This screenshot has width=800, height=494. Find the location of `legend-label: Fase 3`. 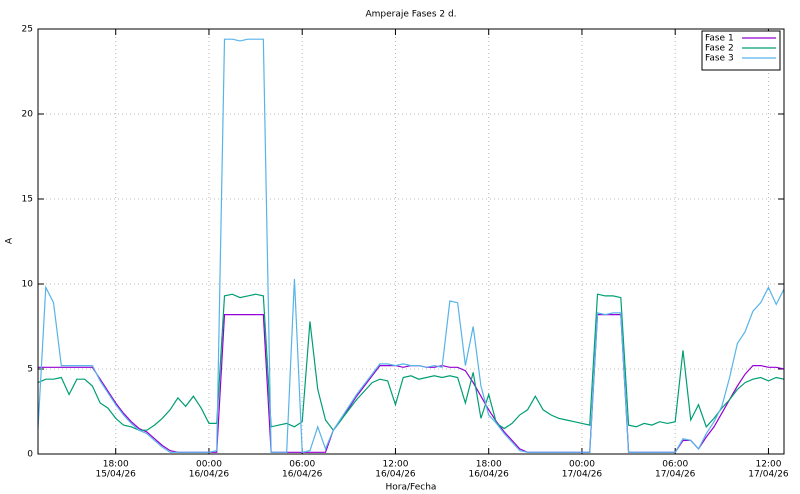

legend-label: Fase 3 is located at coordinates (719, 59).